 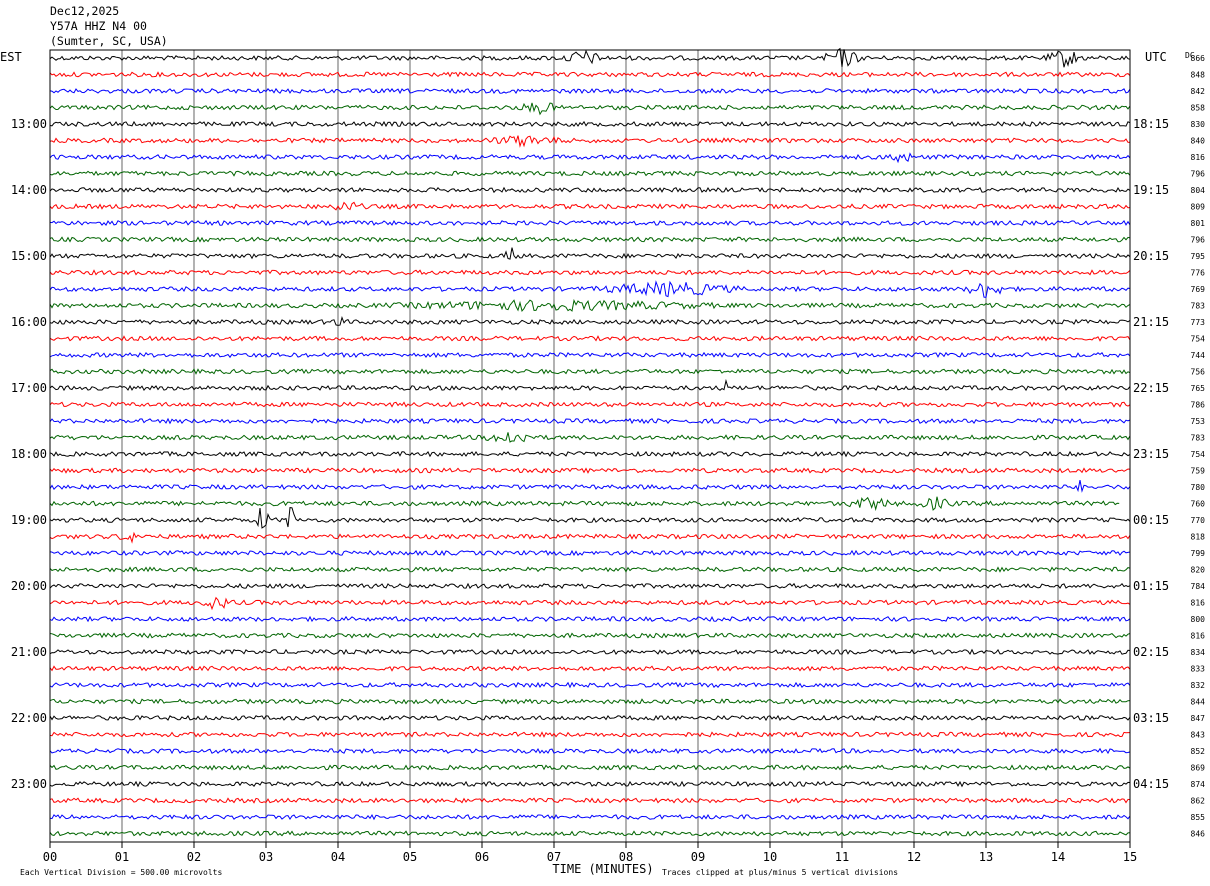 I want to click on dc-offset-label: 770, so click(x=1198, y=520).